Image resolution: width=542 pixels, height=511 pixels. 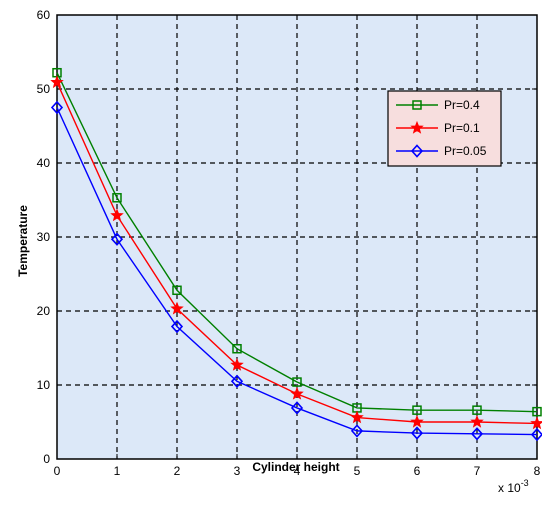 What do you see at coordinates (177, 471) in the screenshot?
I see `x-tick-label: 2` at bounding box center [177, 471].